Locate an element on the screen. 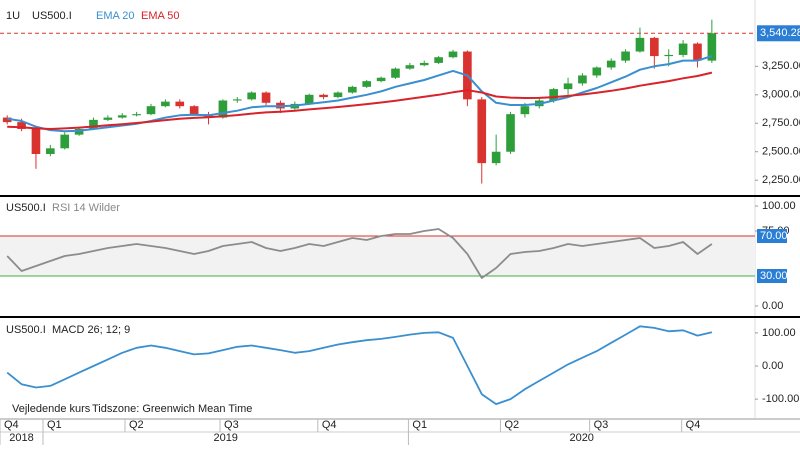 The width and height of the screenshot is (800, 450). y-tick-label: 2,500.00 is located at coordinates (781, 152).